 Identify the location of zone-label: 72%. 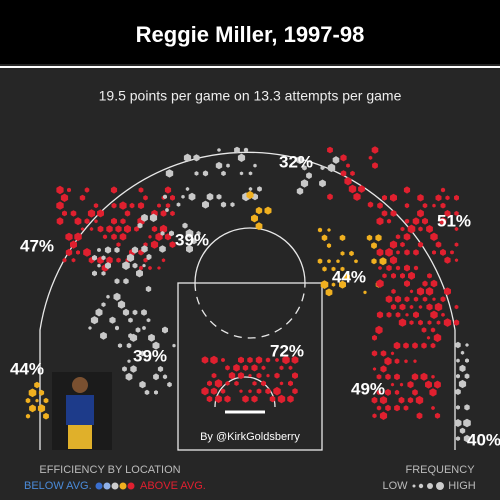
(287, 350).